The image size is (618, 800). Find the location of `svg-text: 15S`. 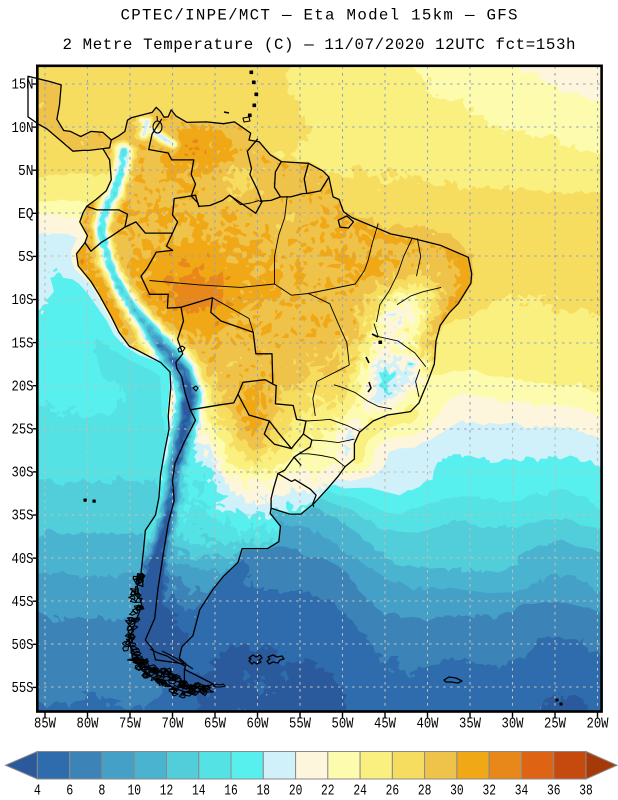

svg-text: 15S is located at coordinates (23, 344).